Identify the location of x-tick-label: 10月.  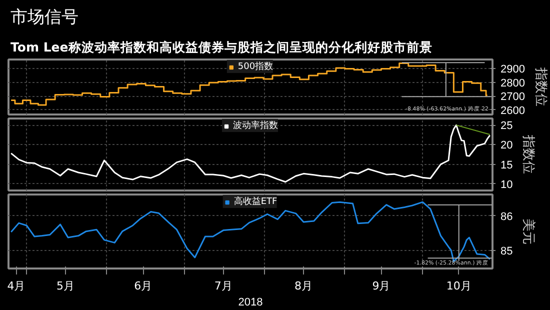
(459, 286).